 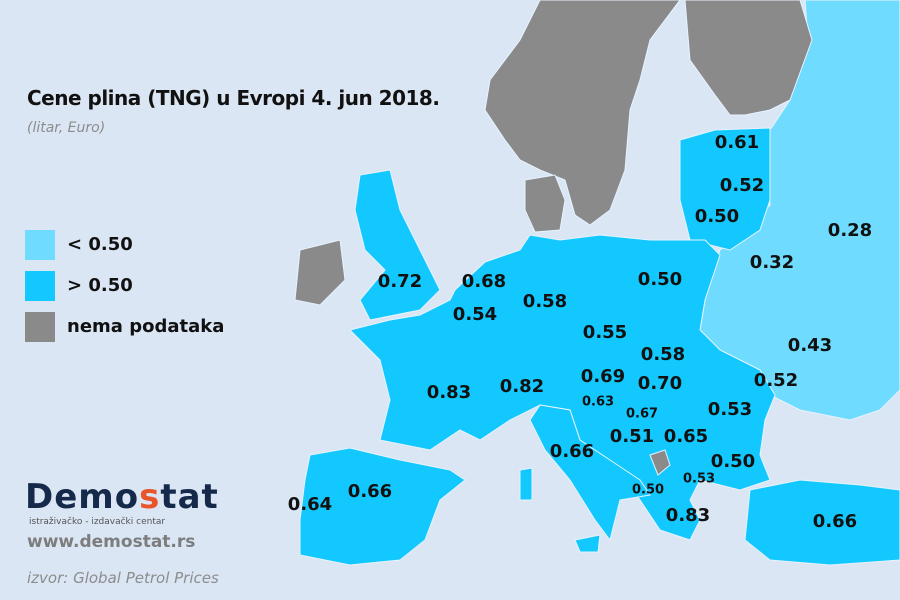 I want to click on legend-item-below: < 0.50, so click(x=124, y=244).